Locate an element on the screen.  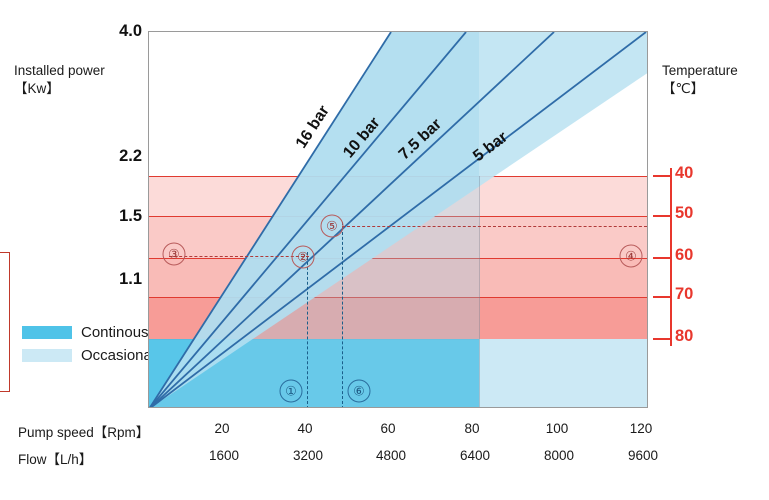
pump-speed-tick-80: 80 is located at coordinates (472, 428).